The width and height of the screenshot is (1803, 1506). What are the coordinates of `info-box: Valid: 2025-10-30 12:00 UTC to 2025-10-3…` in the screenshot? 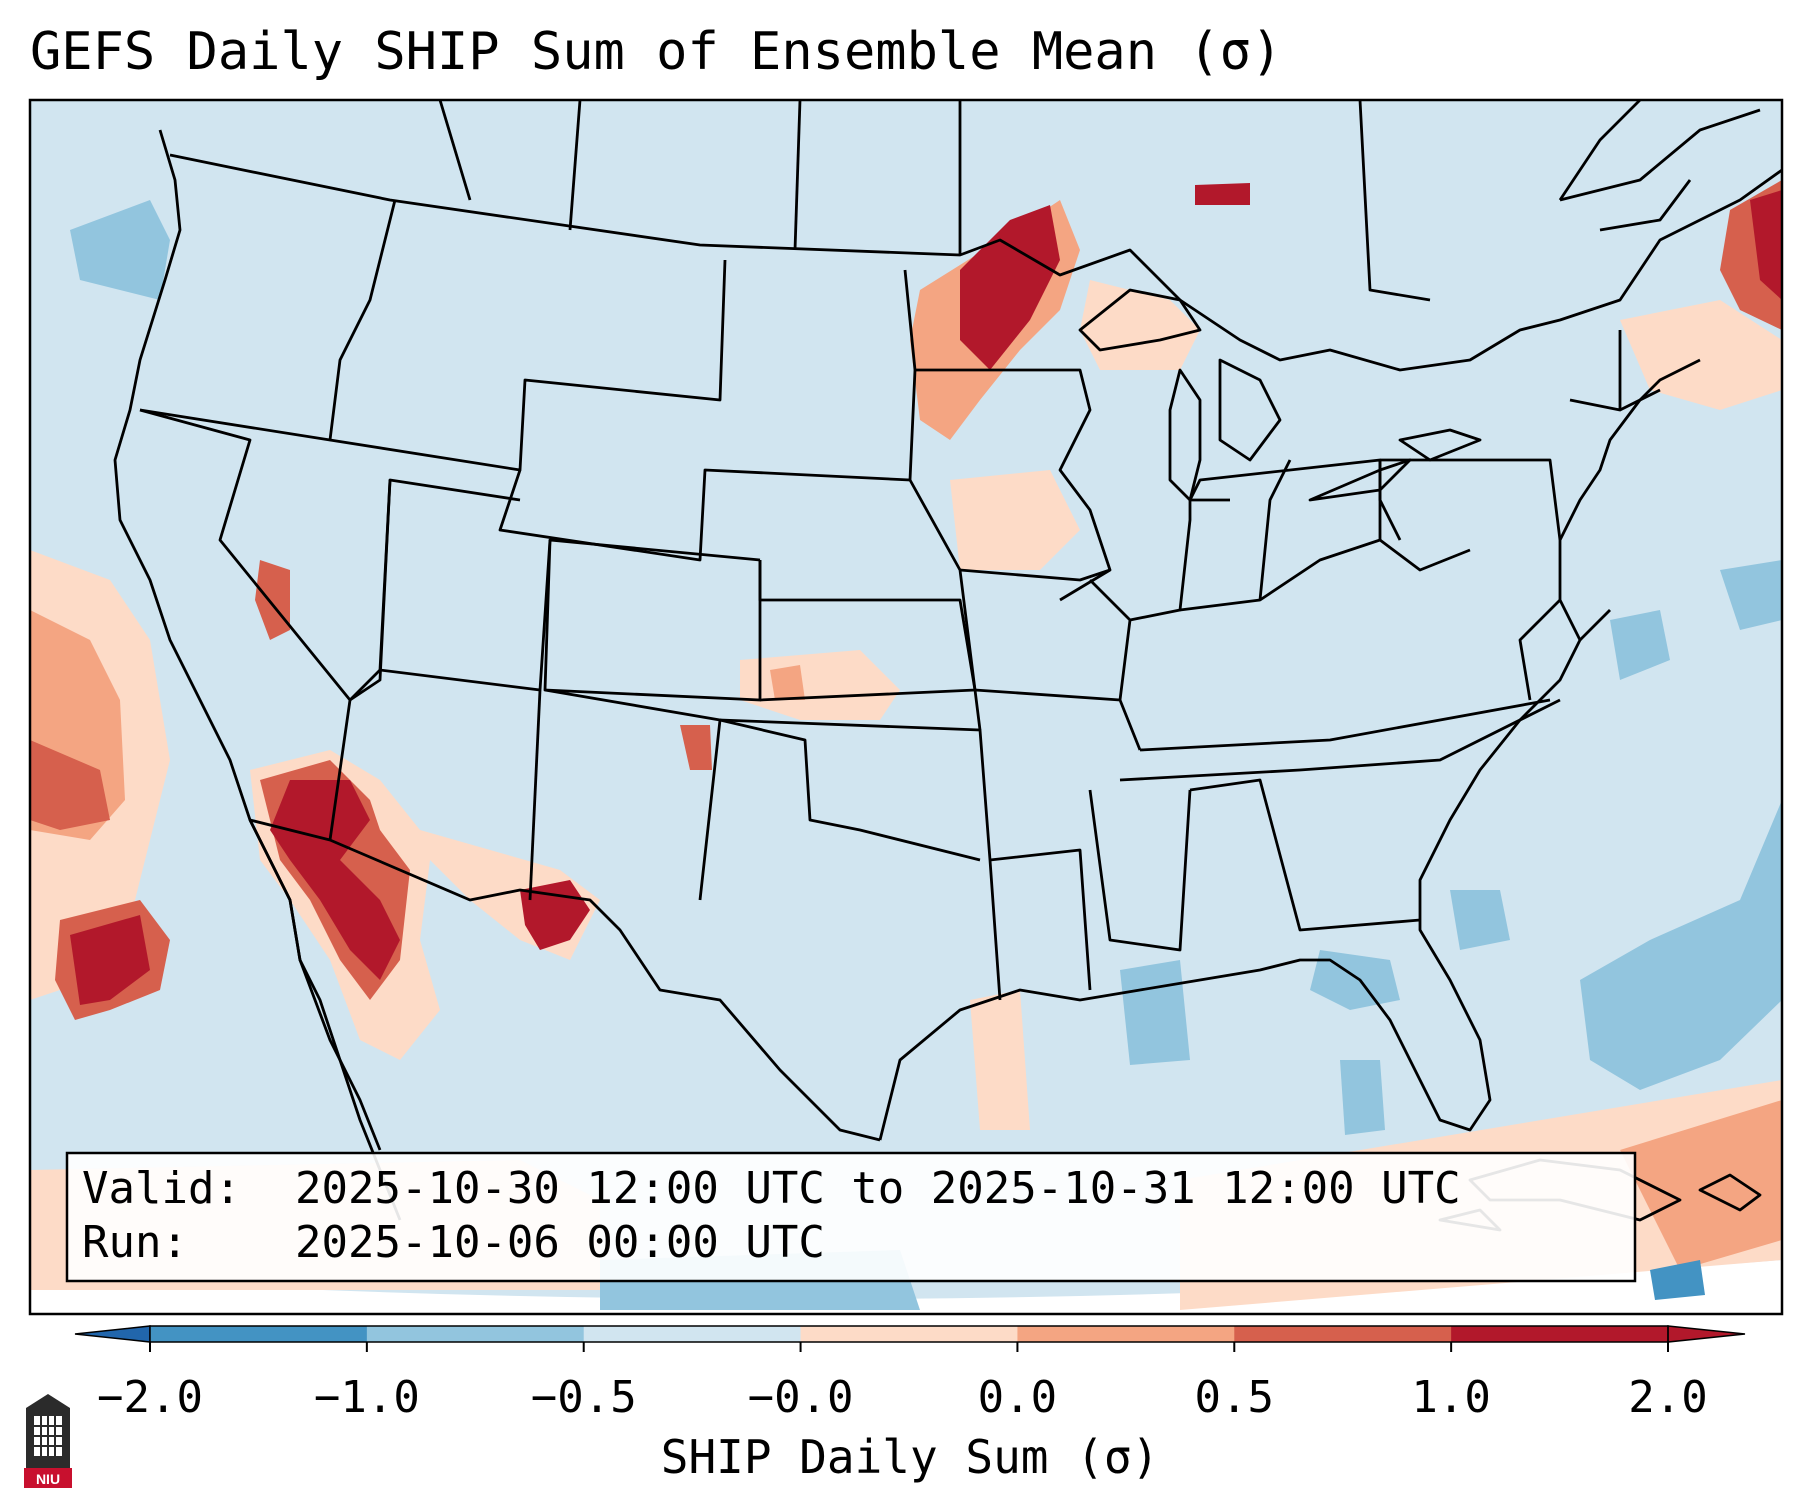 It's located at (851, 1217).